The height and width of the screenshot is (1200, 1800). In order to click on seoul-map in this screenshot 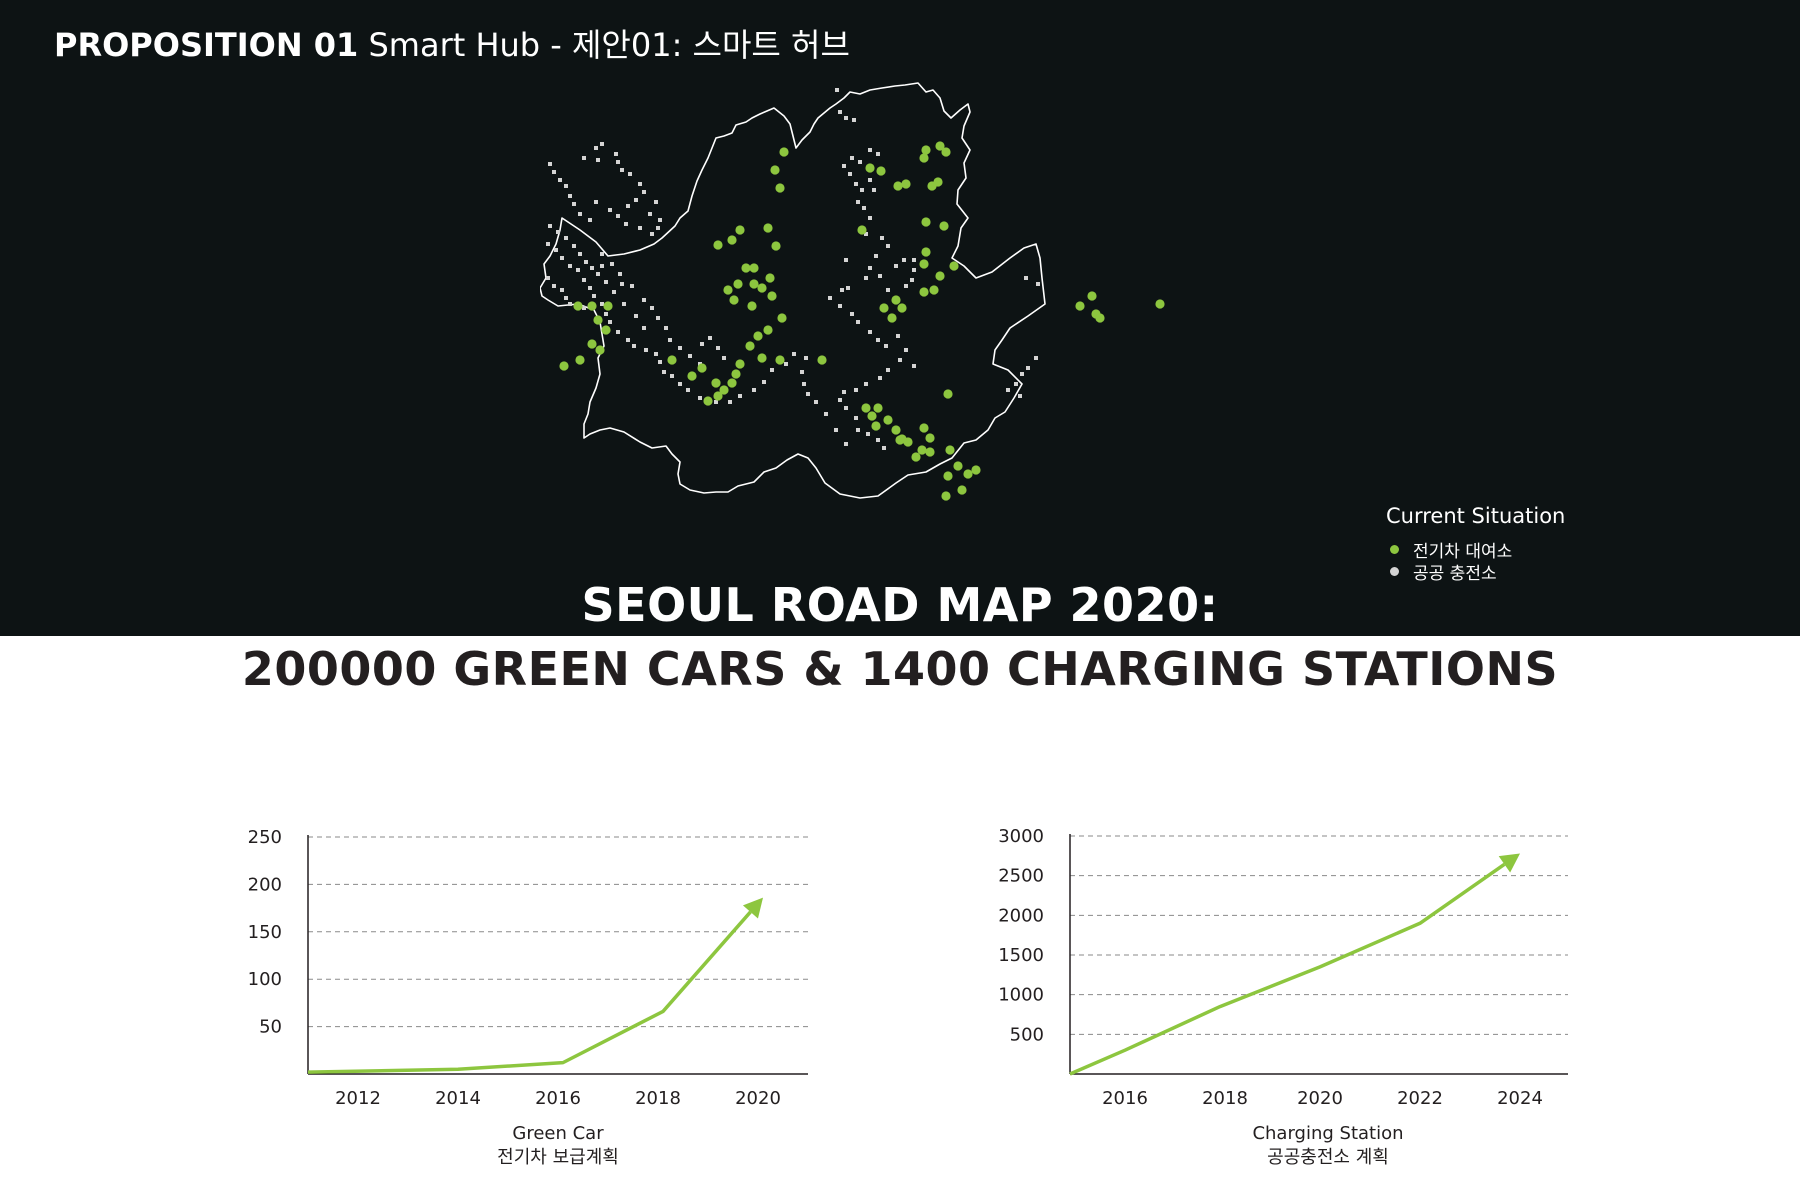, I will do `click(852, 291)`.